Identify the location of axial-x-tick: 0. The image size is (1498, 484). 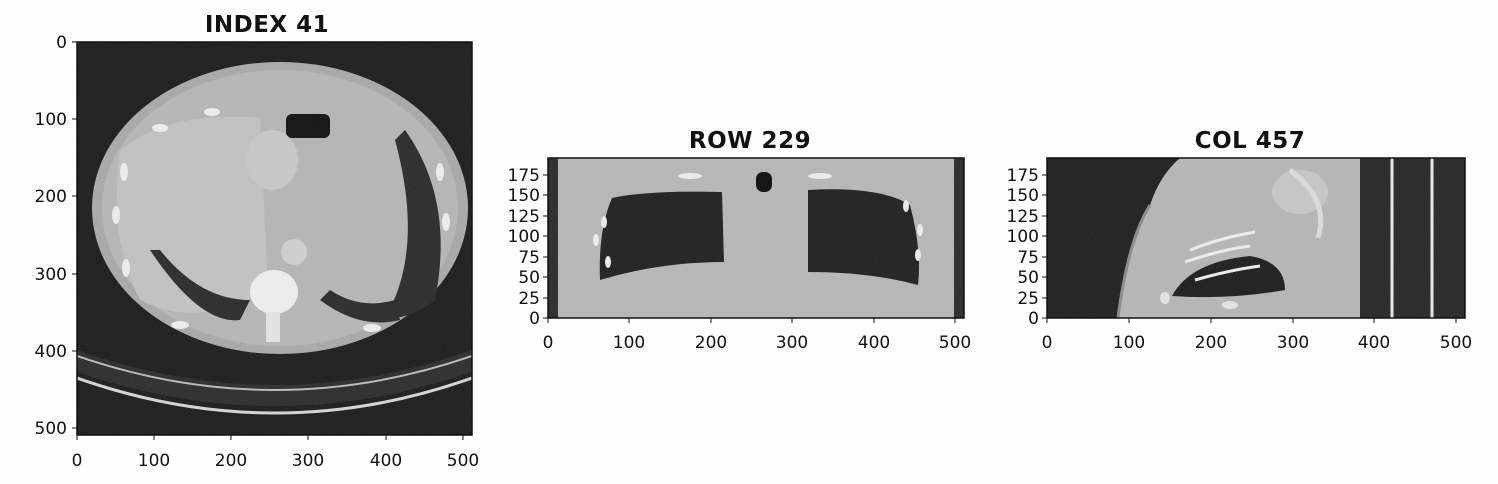
(77, 461).